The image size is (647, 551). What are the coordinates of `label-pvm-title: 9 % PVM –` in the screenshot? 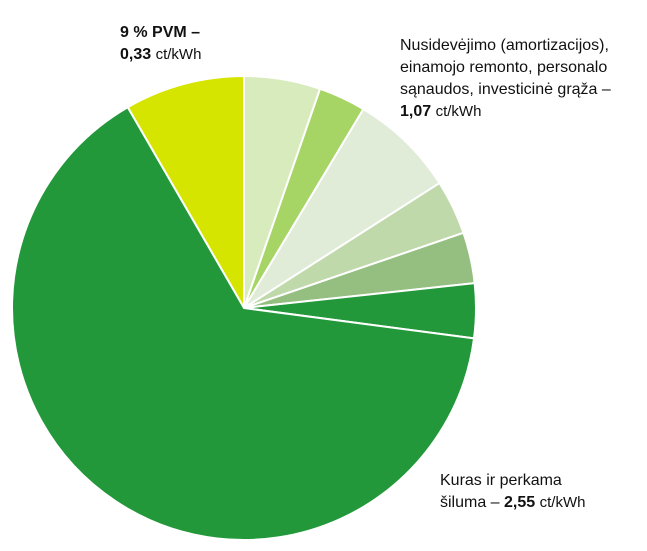 It's located at (160, 32).